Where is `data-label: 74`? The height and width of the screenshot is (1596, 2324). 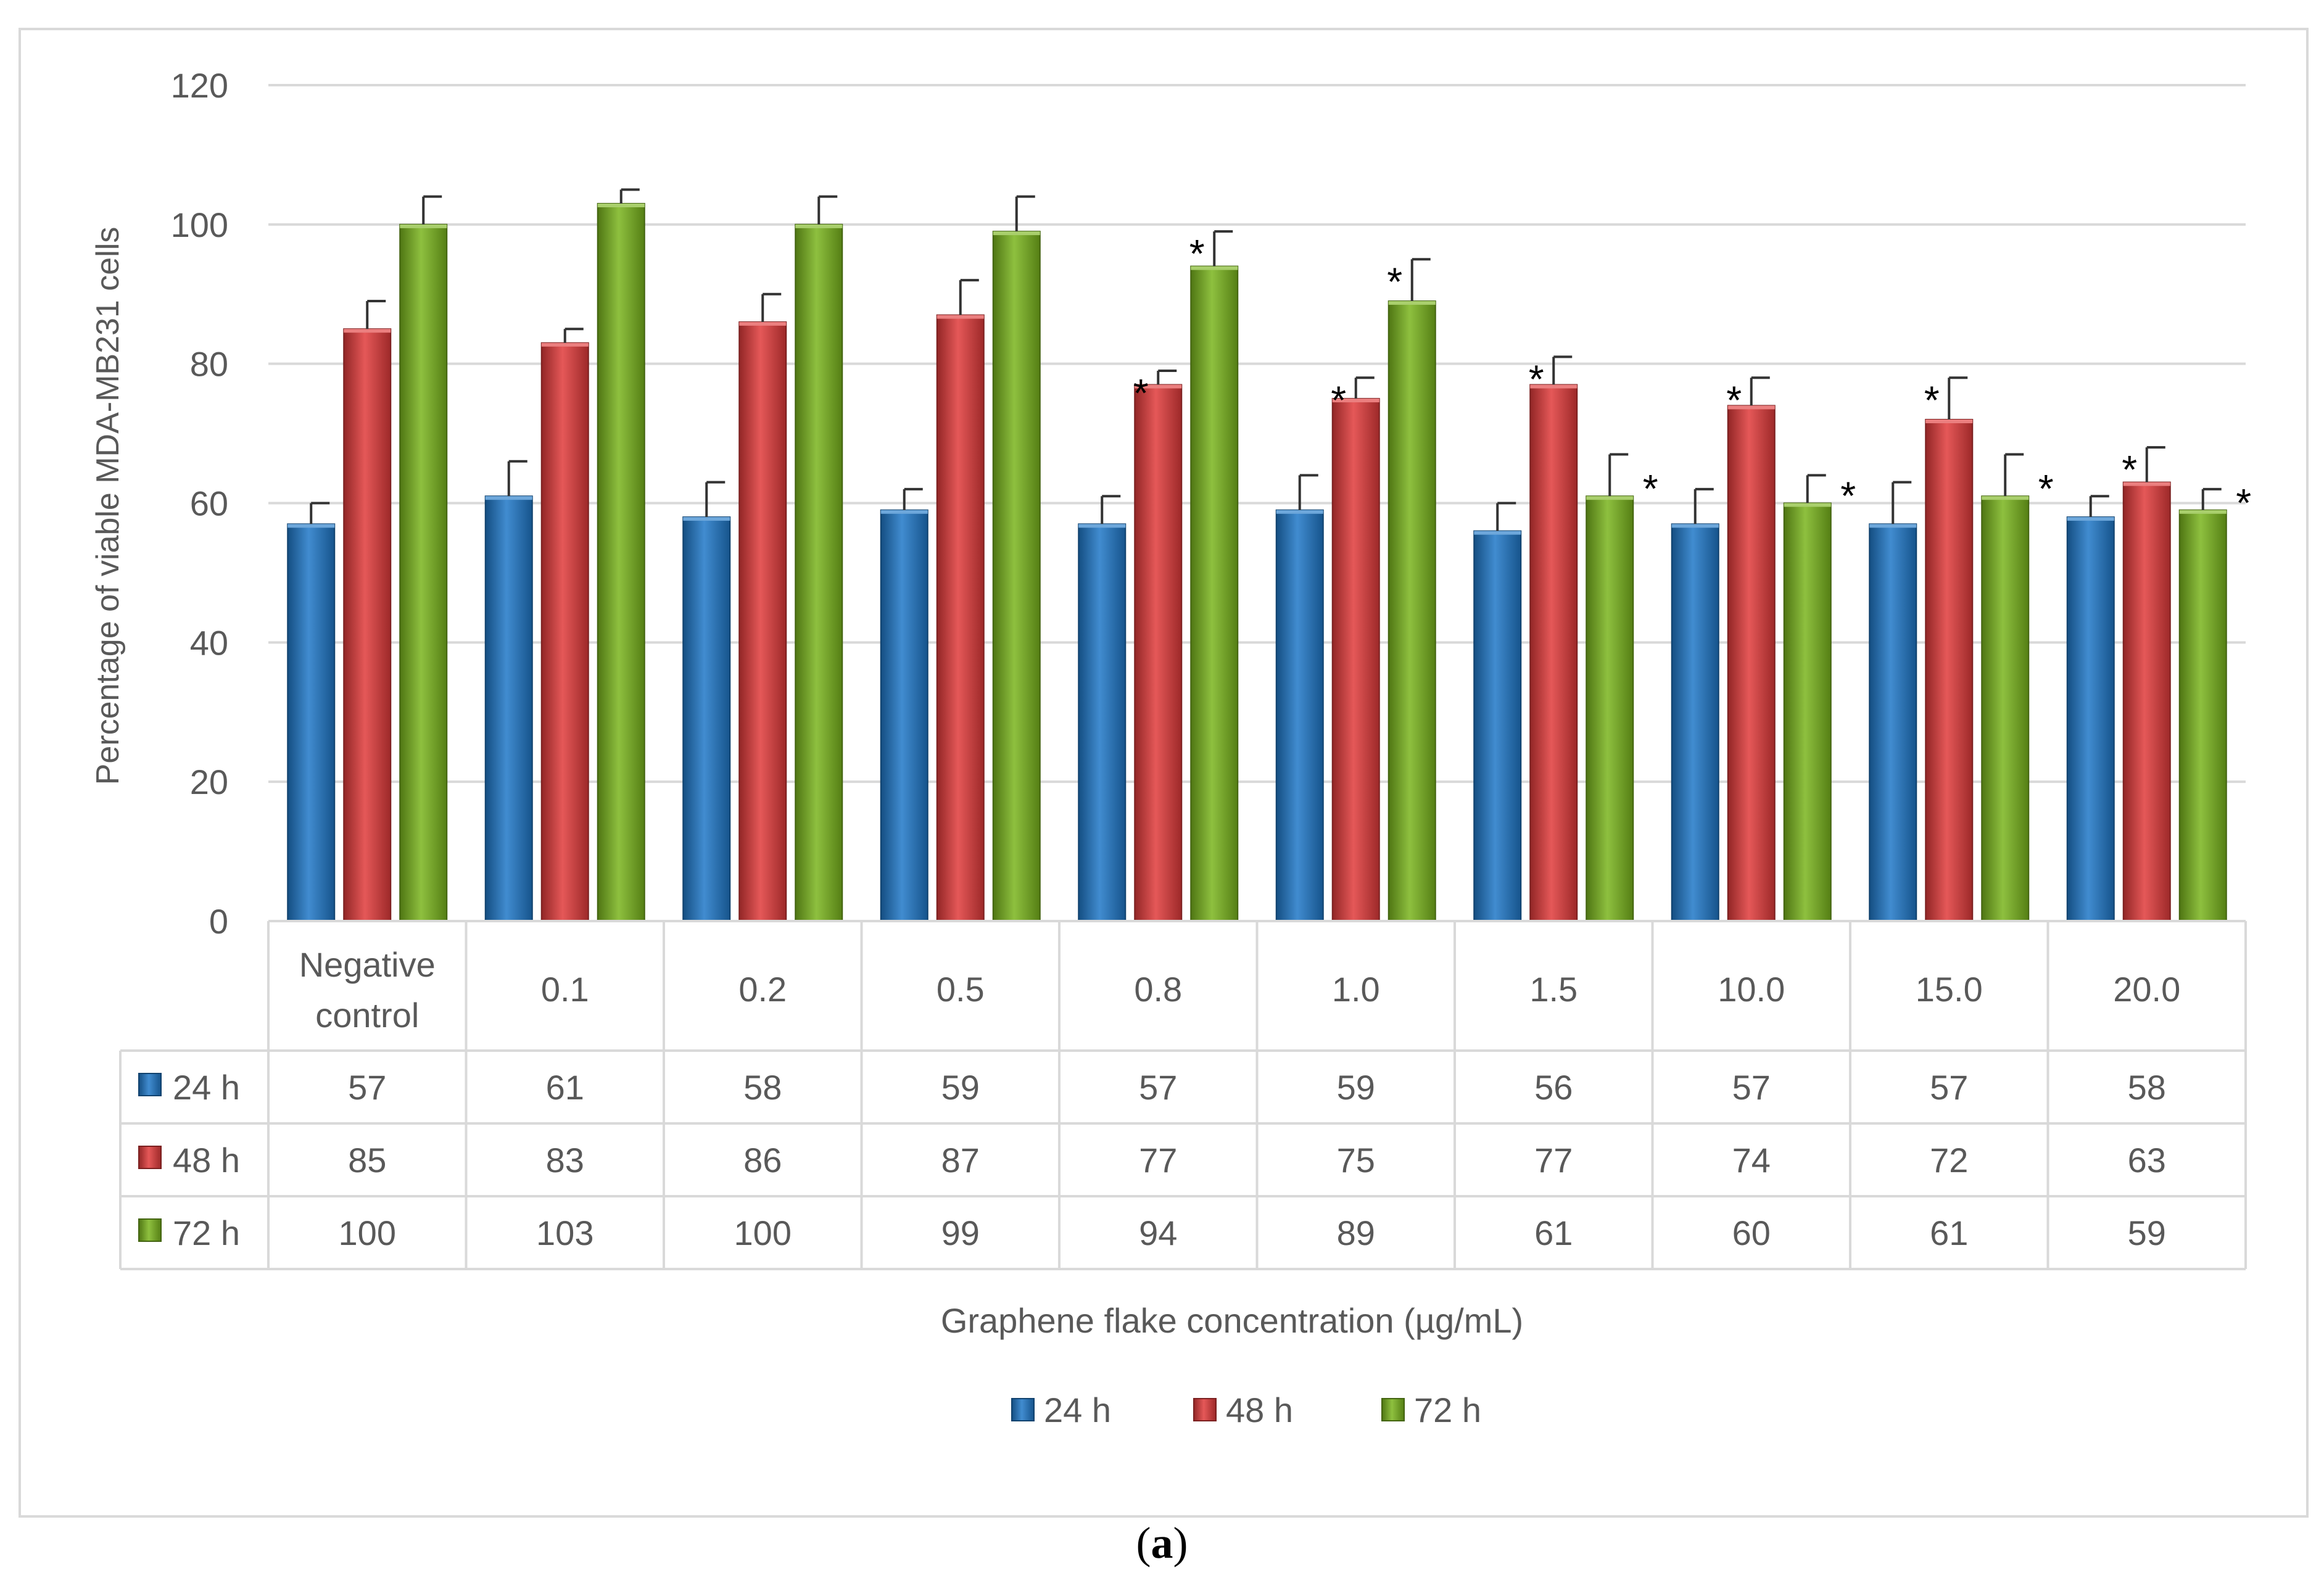 data-label: 74 is located at coordinates (1752, 1160).